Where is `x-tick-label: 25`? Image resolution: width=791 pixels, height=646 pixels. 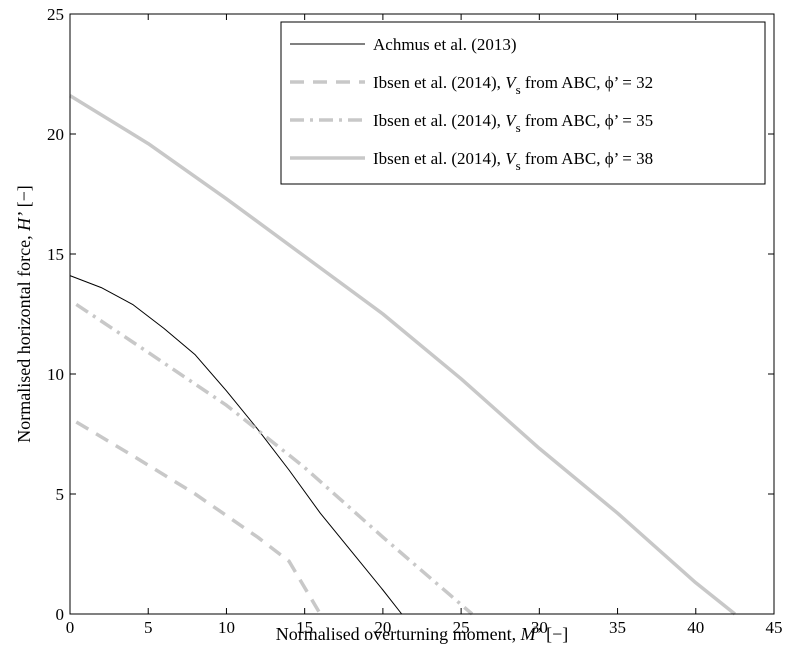 x-tick-label: 25 is located at coordinates (461, 627).